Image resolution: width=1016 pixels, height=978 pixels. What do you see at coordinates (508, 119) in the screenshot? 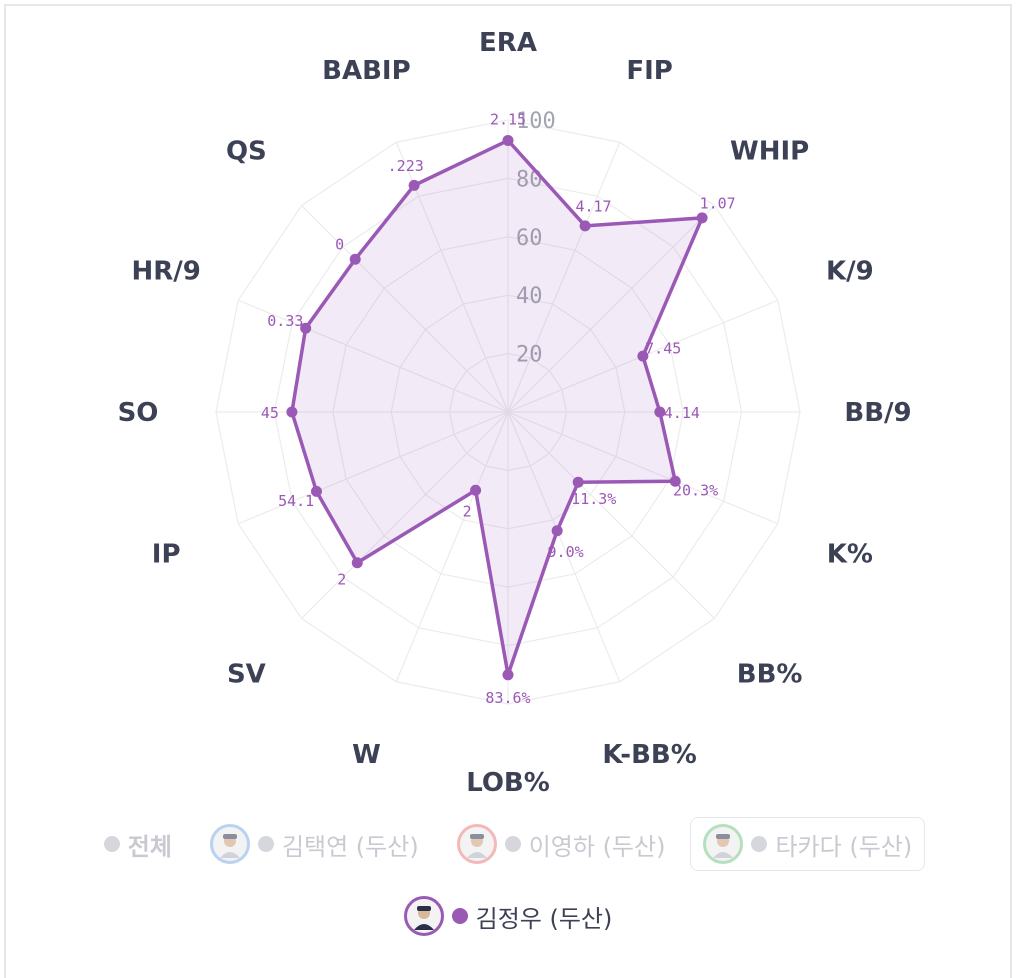
I see `data-label: 2.15` at bounding box center [508, 119].